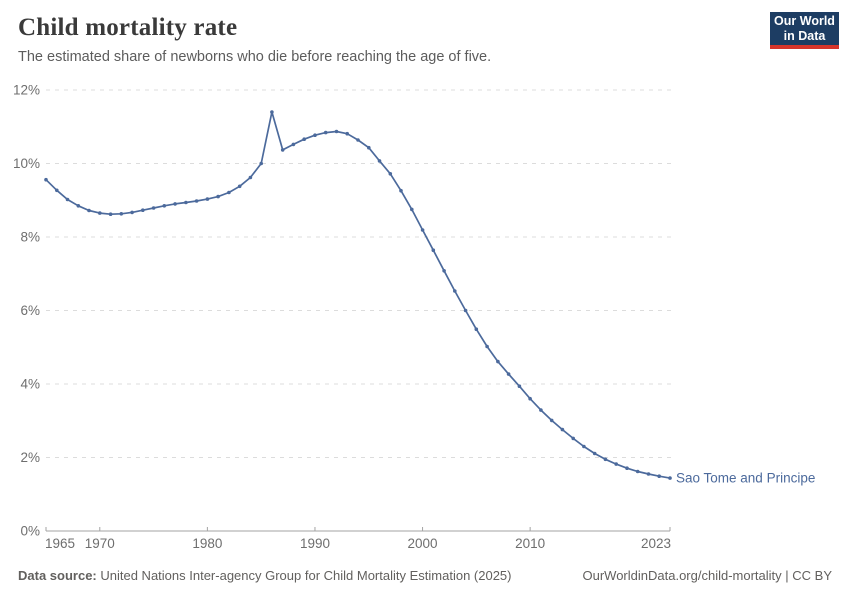 The width and height of the screenshot is (850, 600). I want to click on x-tick-label: 1990, so click(315, 543).